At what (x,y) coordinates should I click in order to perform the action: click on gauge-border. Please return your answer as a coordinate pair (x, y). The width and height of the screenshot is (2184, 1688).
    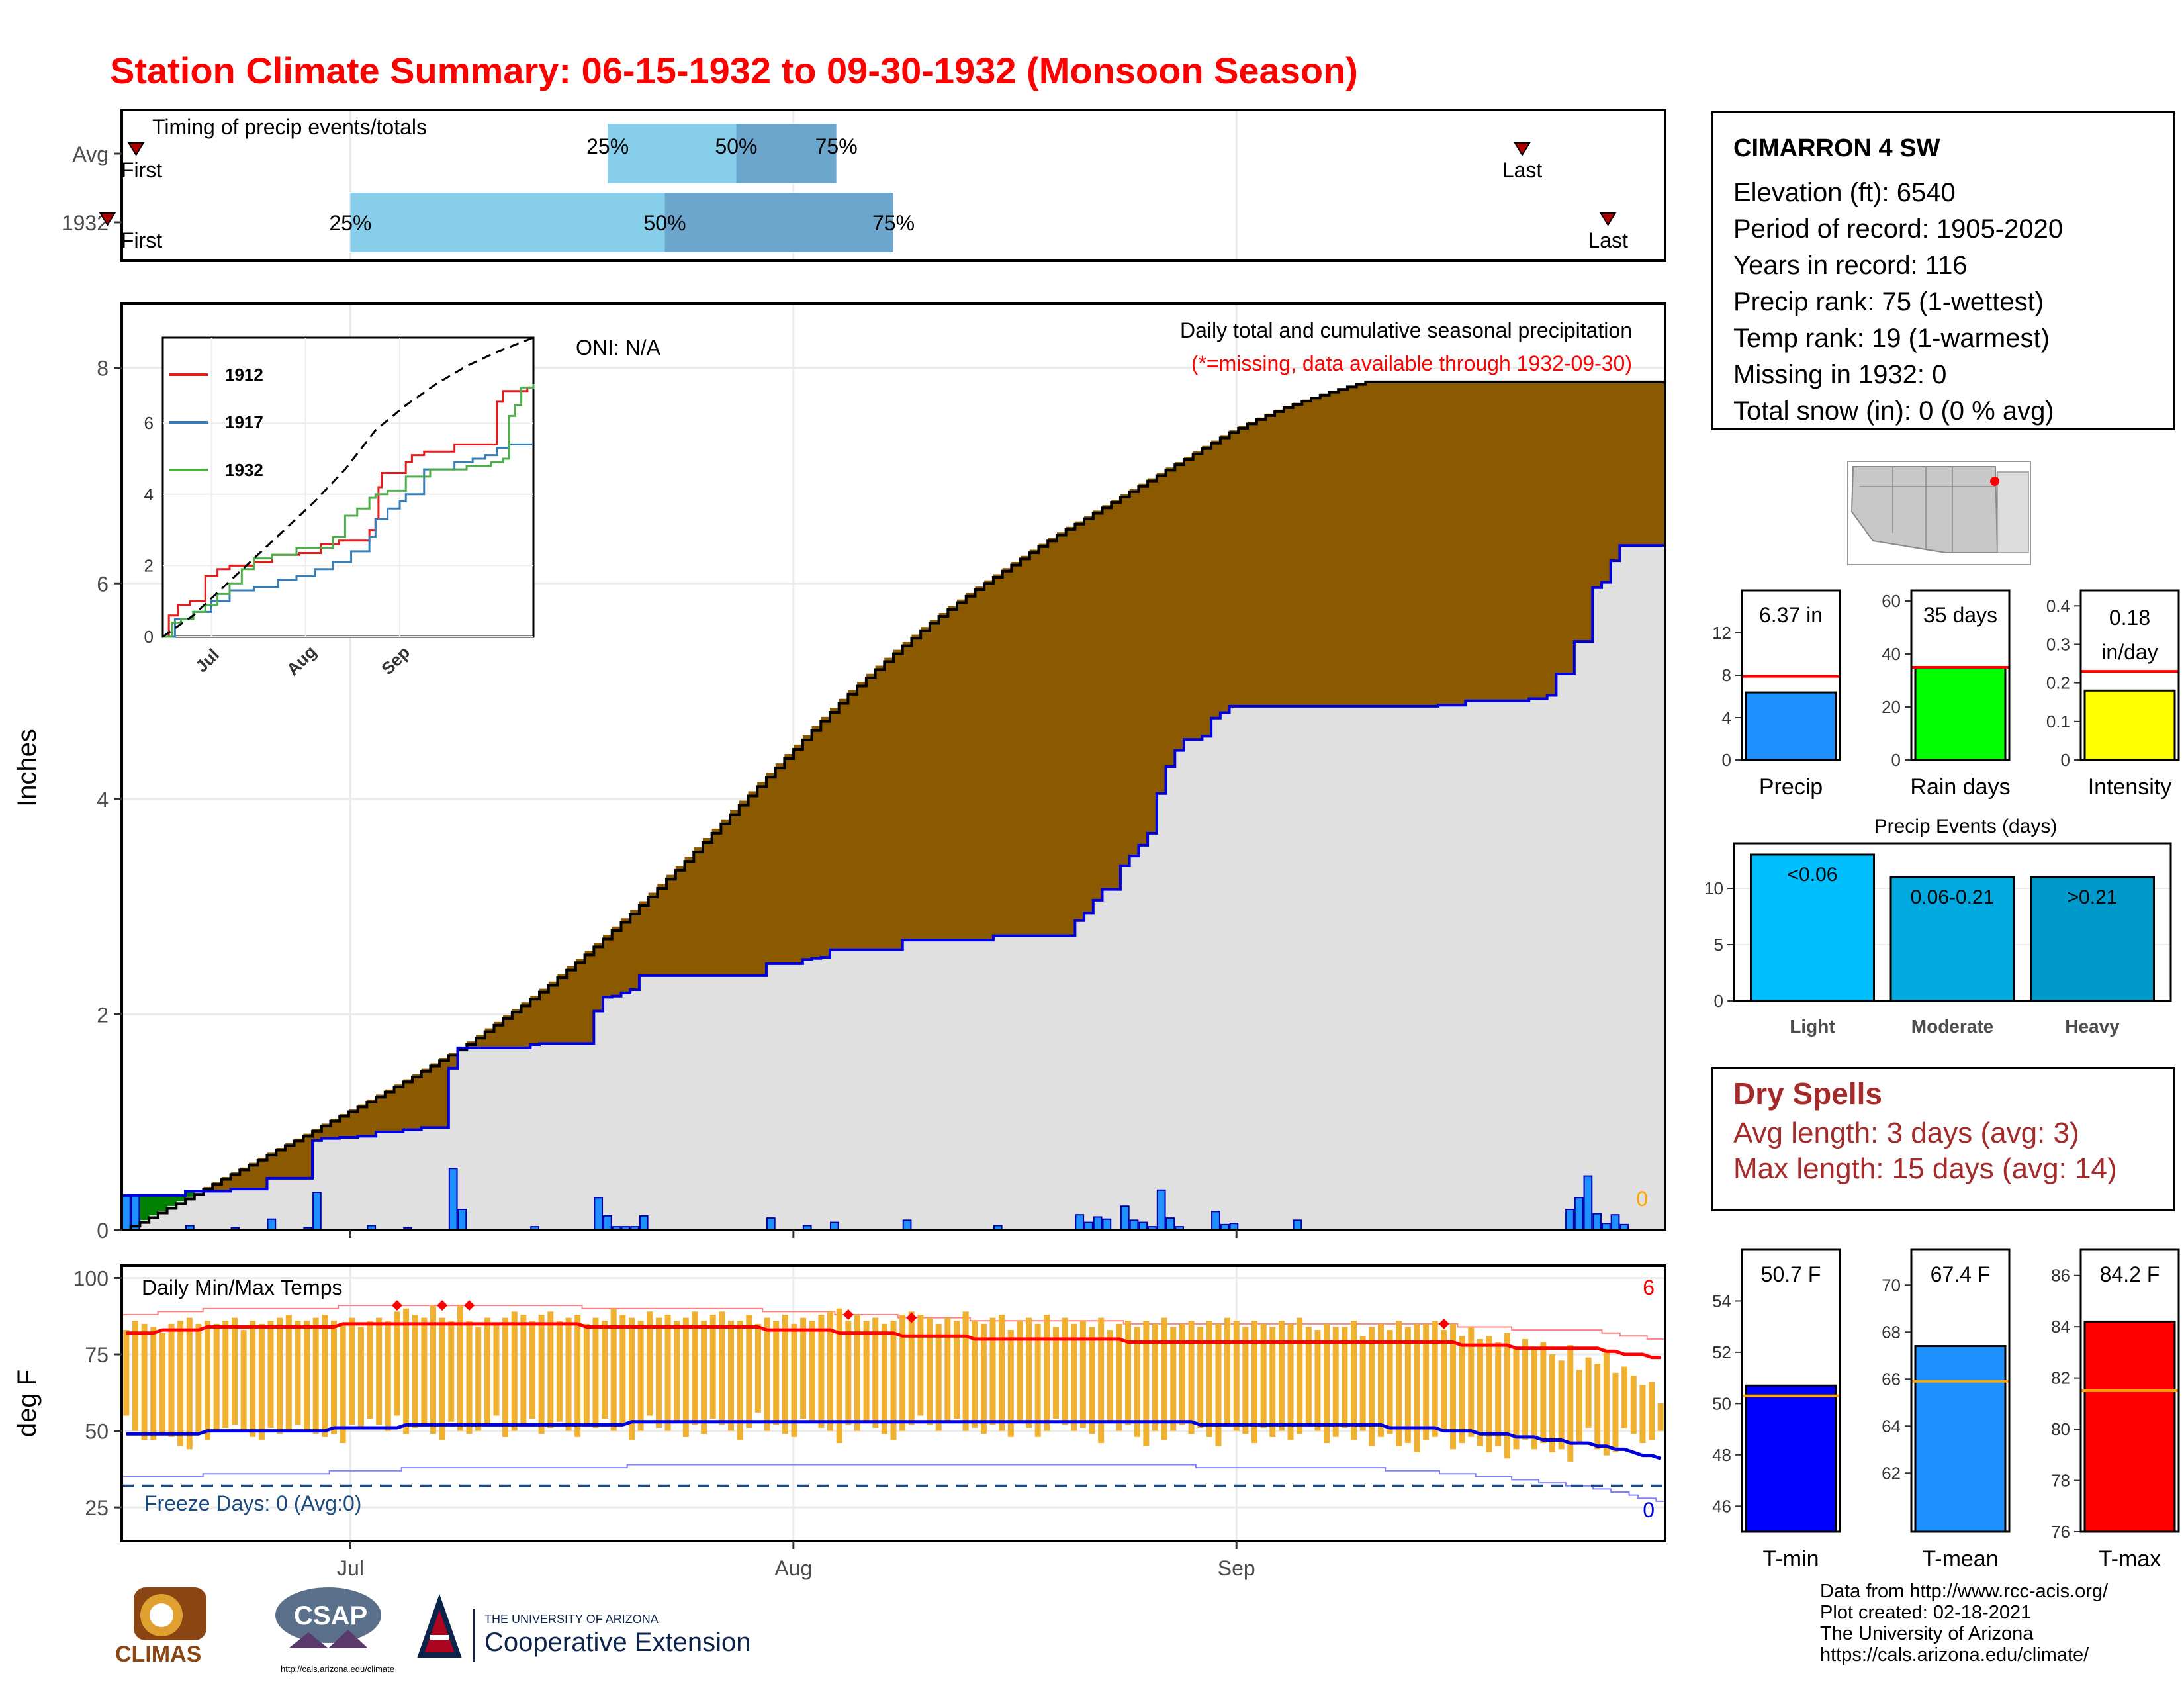
    Looking at the image, I should click on (1960, 675).